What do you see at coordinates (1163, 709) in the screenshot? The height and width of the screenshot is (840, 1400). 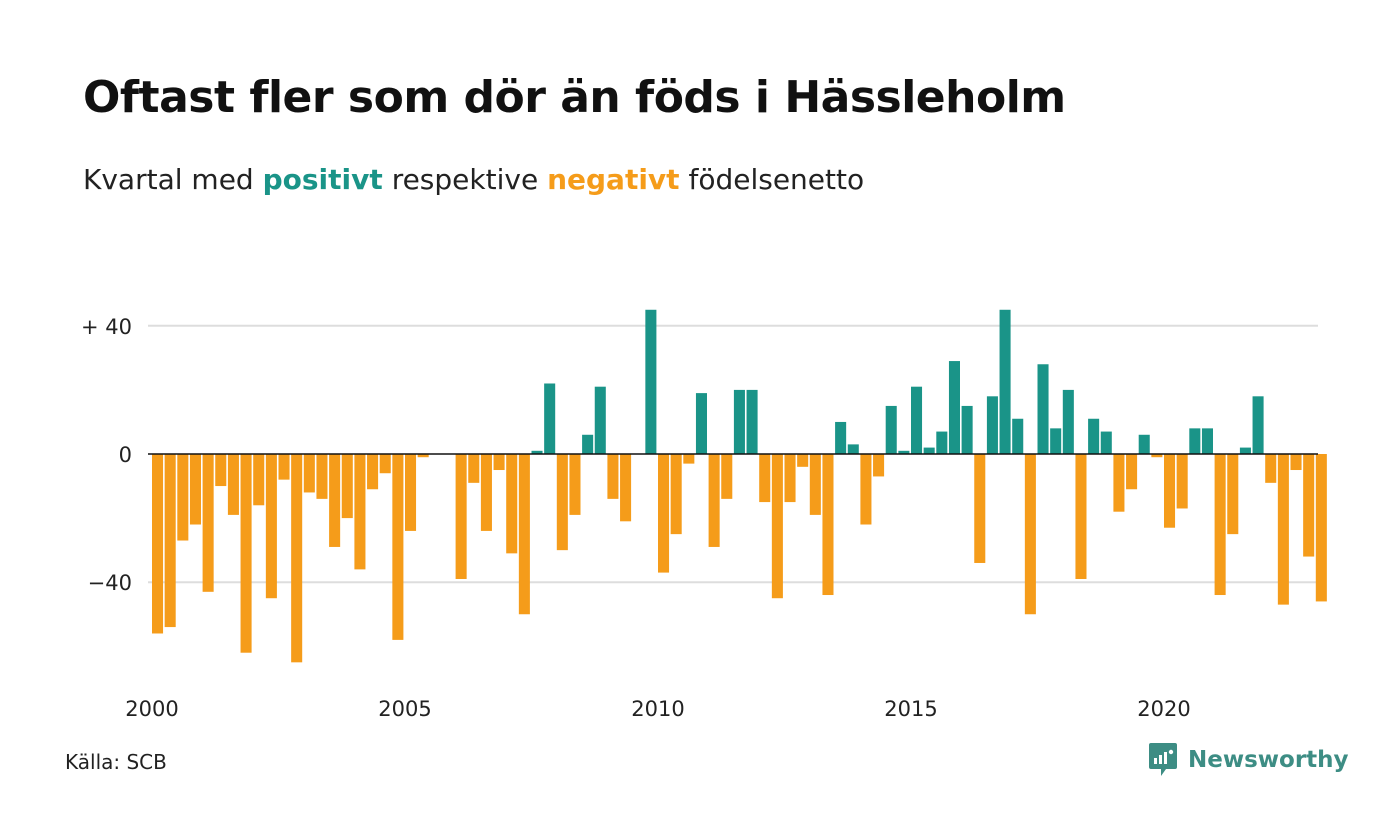 I see `x-tick-label-4: 2020` at bounding box center [1163, 709].